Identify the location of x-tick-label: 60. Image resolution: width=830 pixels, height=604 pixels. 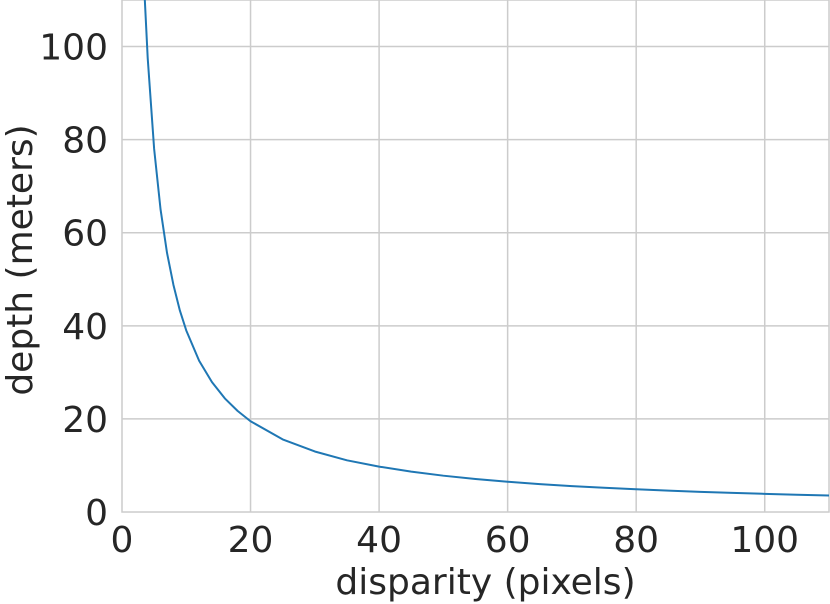
(508, 540).